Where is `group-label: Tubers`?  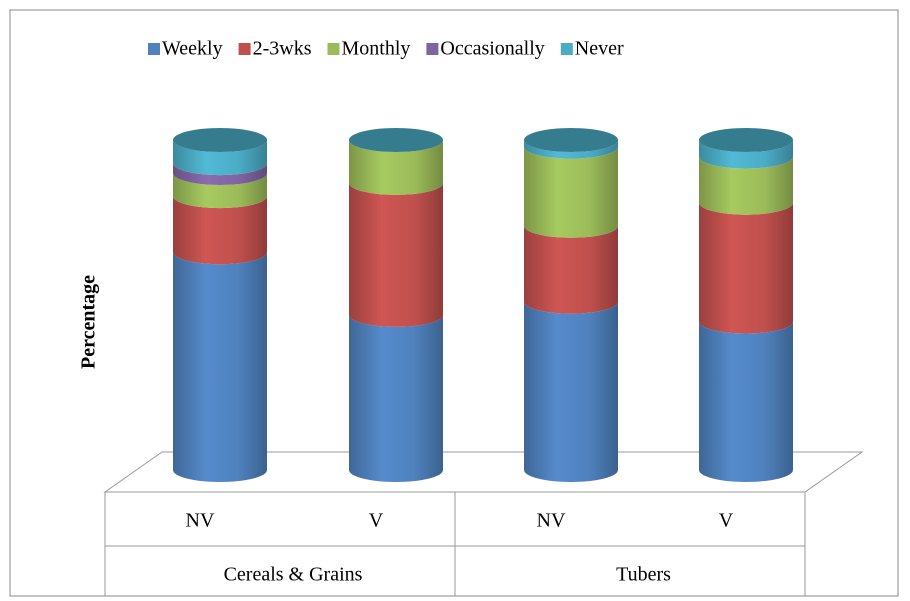
group-label: Tubers is located at coordinates (643, 575).